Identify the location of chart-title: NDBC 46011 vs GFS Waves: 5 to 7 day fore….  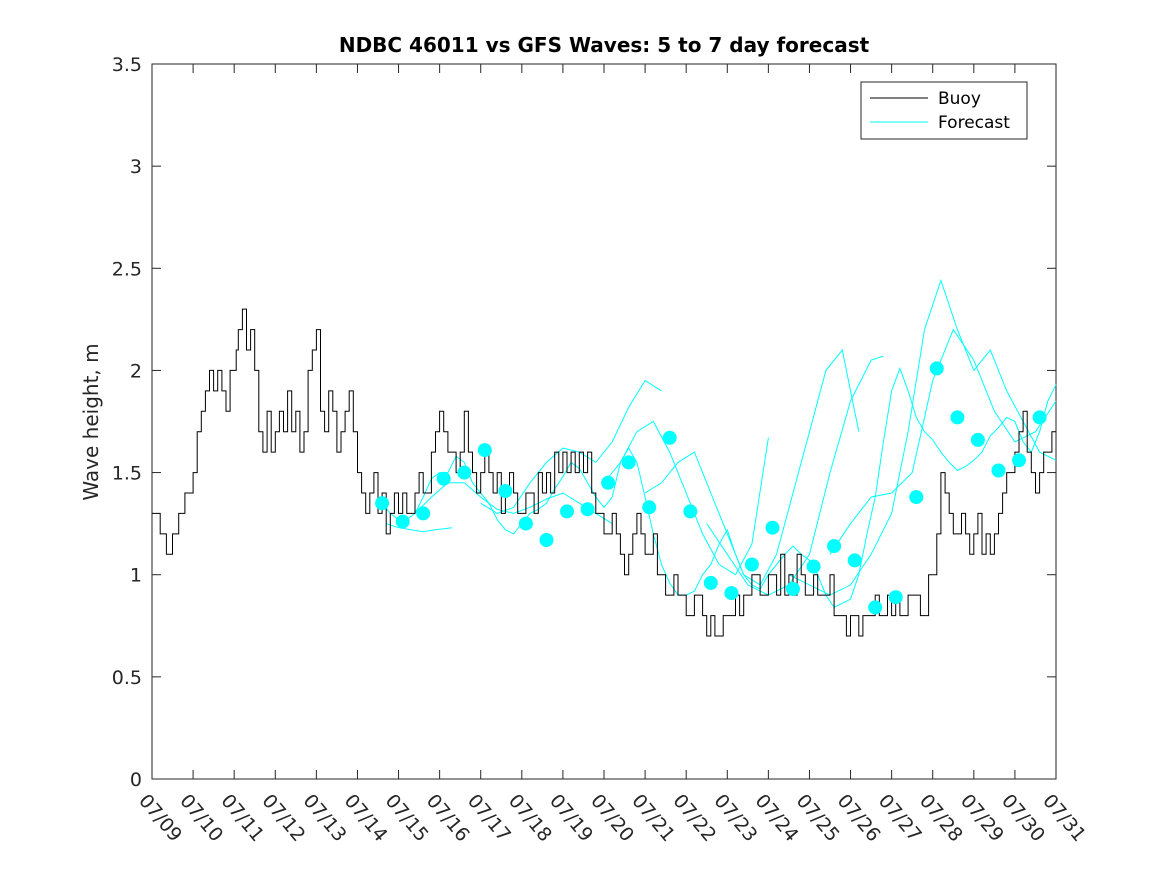
(604, 45).